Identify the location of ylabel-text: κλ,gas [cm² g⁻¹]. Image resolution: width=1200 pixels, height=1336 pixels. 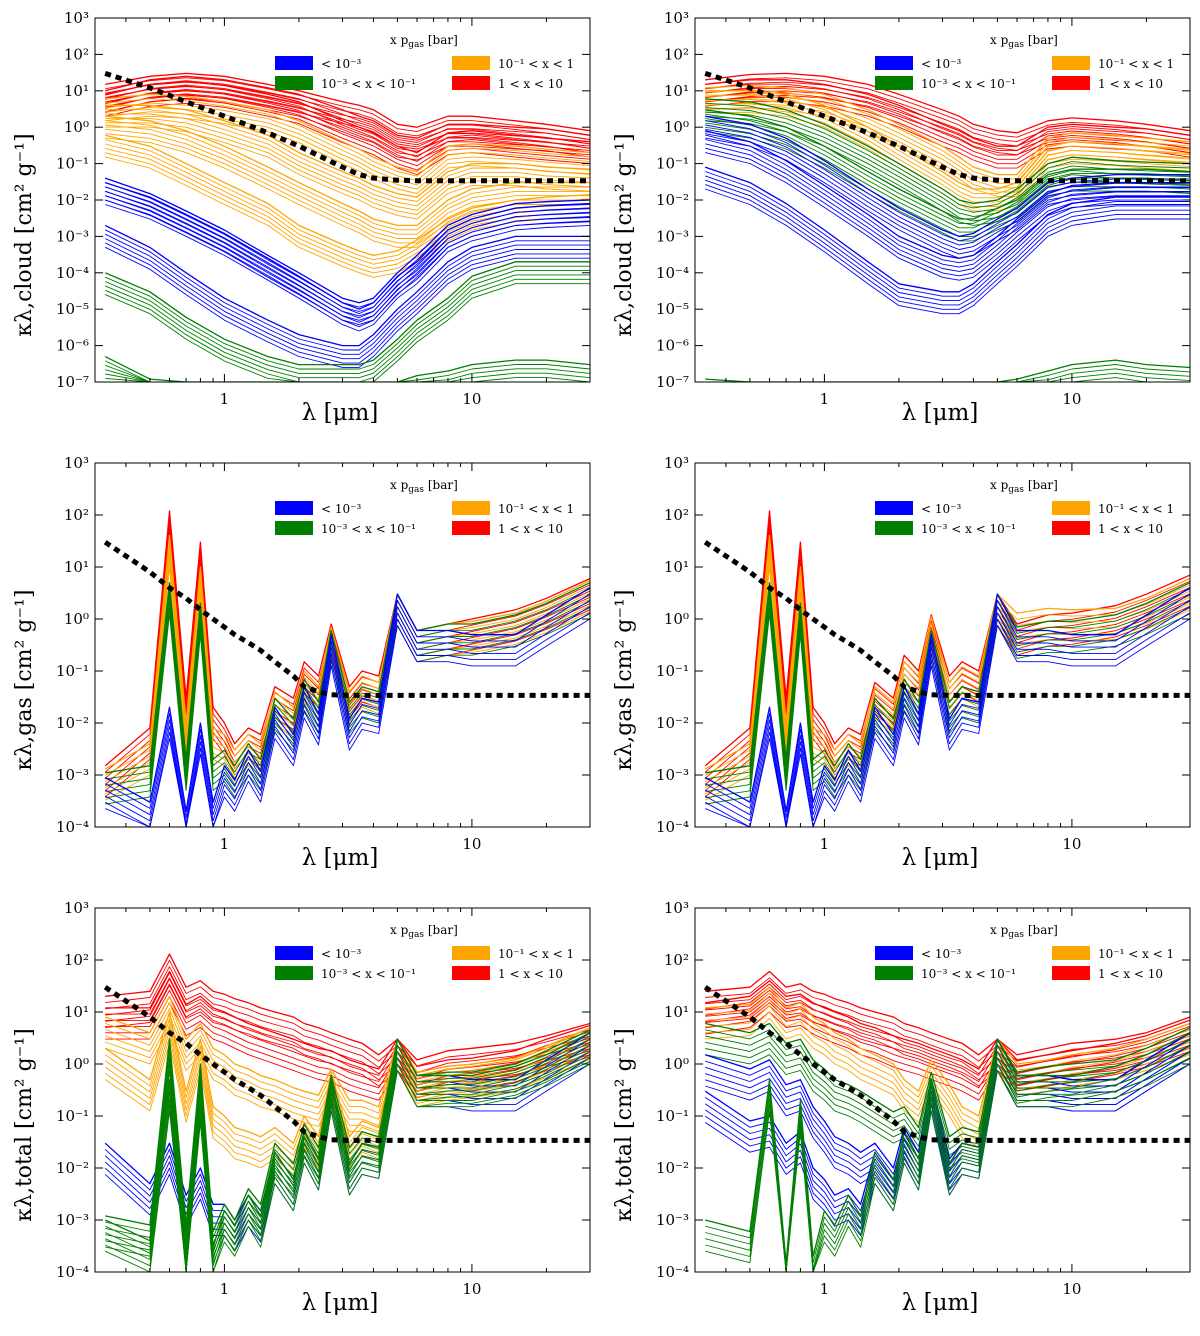
(624, 680).